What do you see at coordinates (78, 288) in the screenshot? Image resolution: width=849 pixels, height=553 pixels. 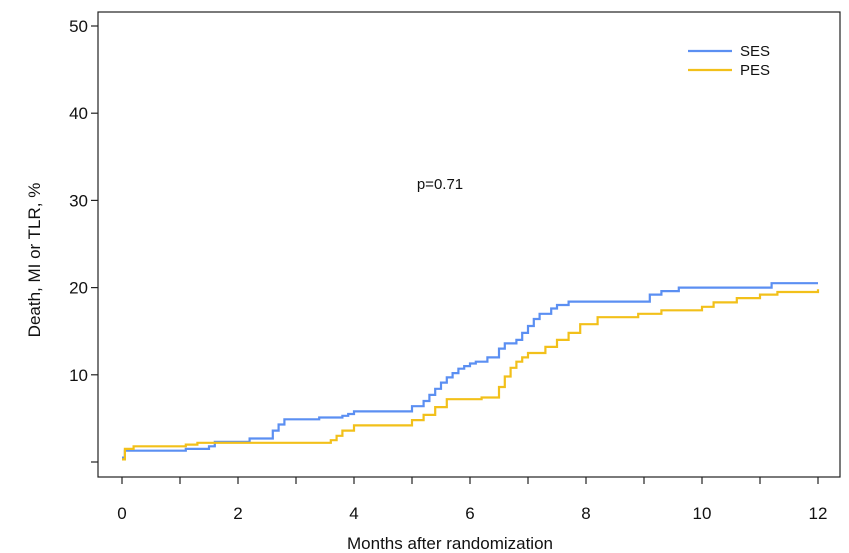 I see `y-tick-label: 20` at bounding box center [78, 288].